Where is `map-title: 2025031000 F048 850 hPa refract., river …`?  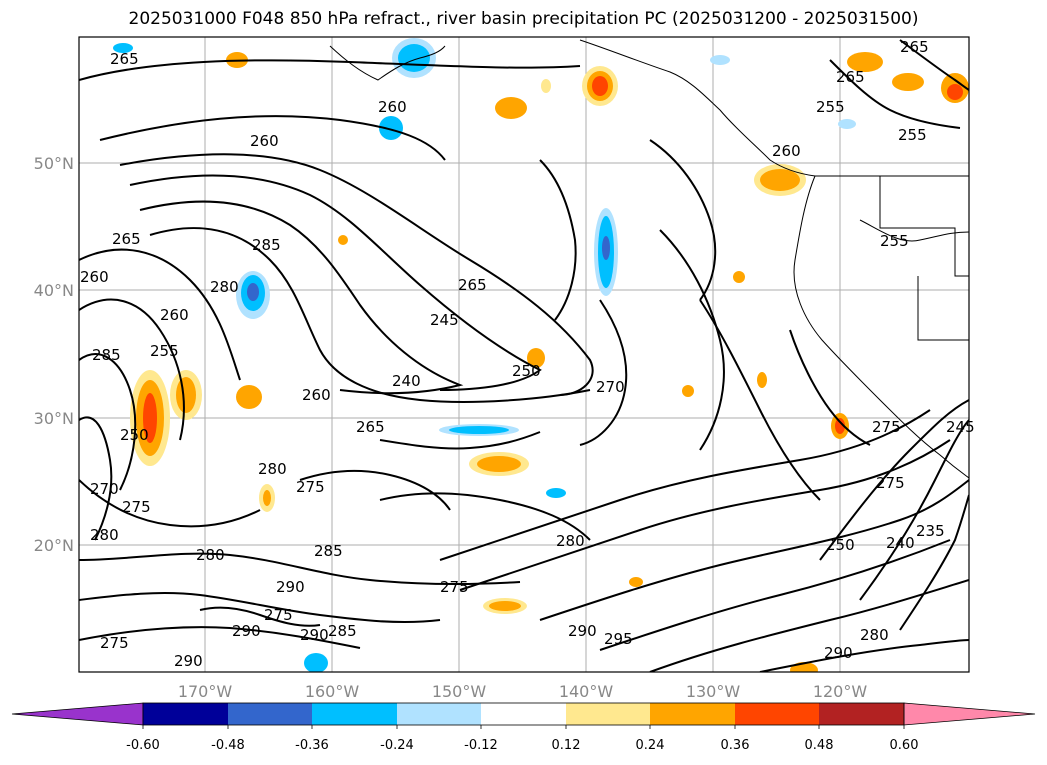
map-title: 2025031000 F048 850 hPa refract., river … is located at coordinates (523, 19).